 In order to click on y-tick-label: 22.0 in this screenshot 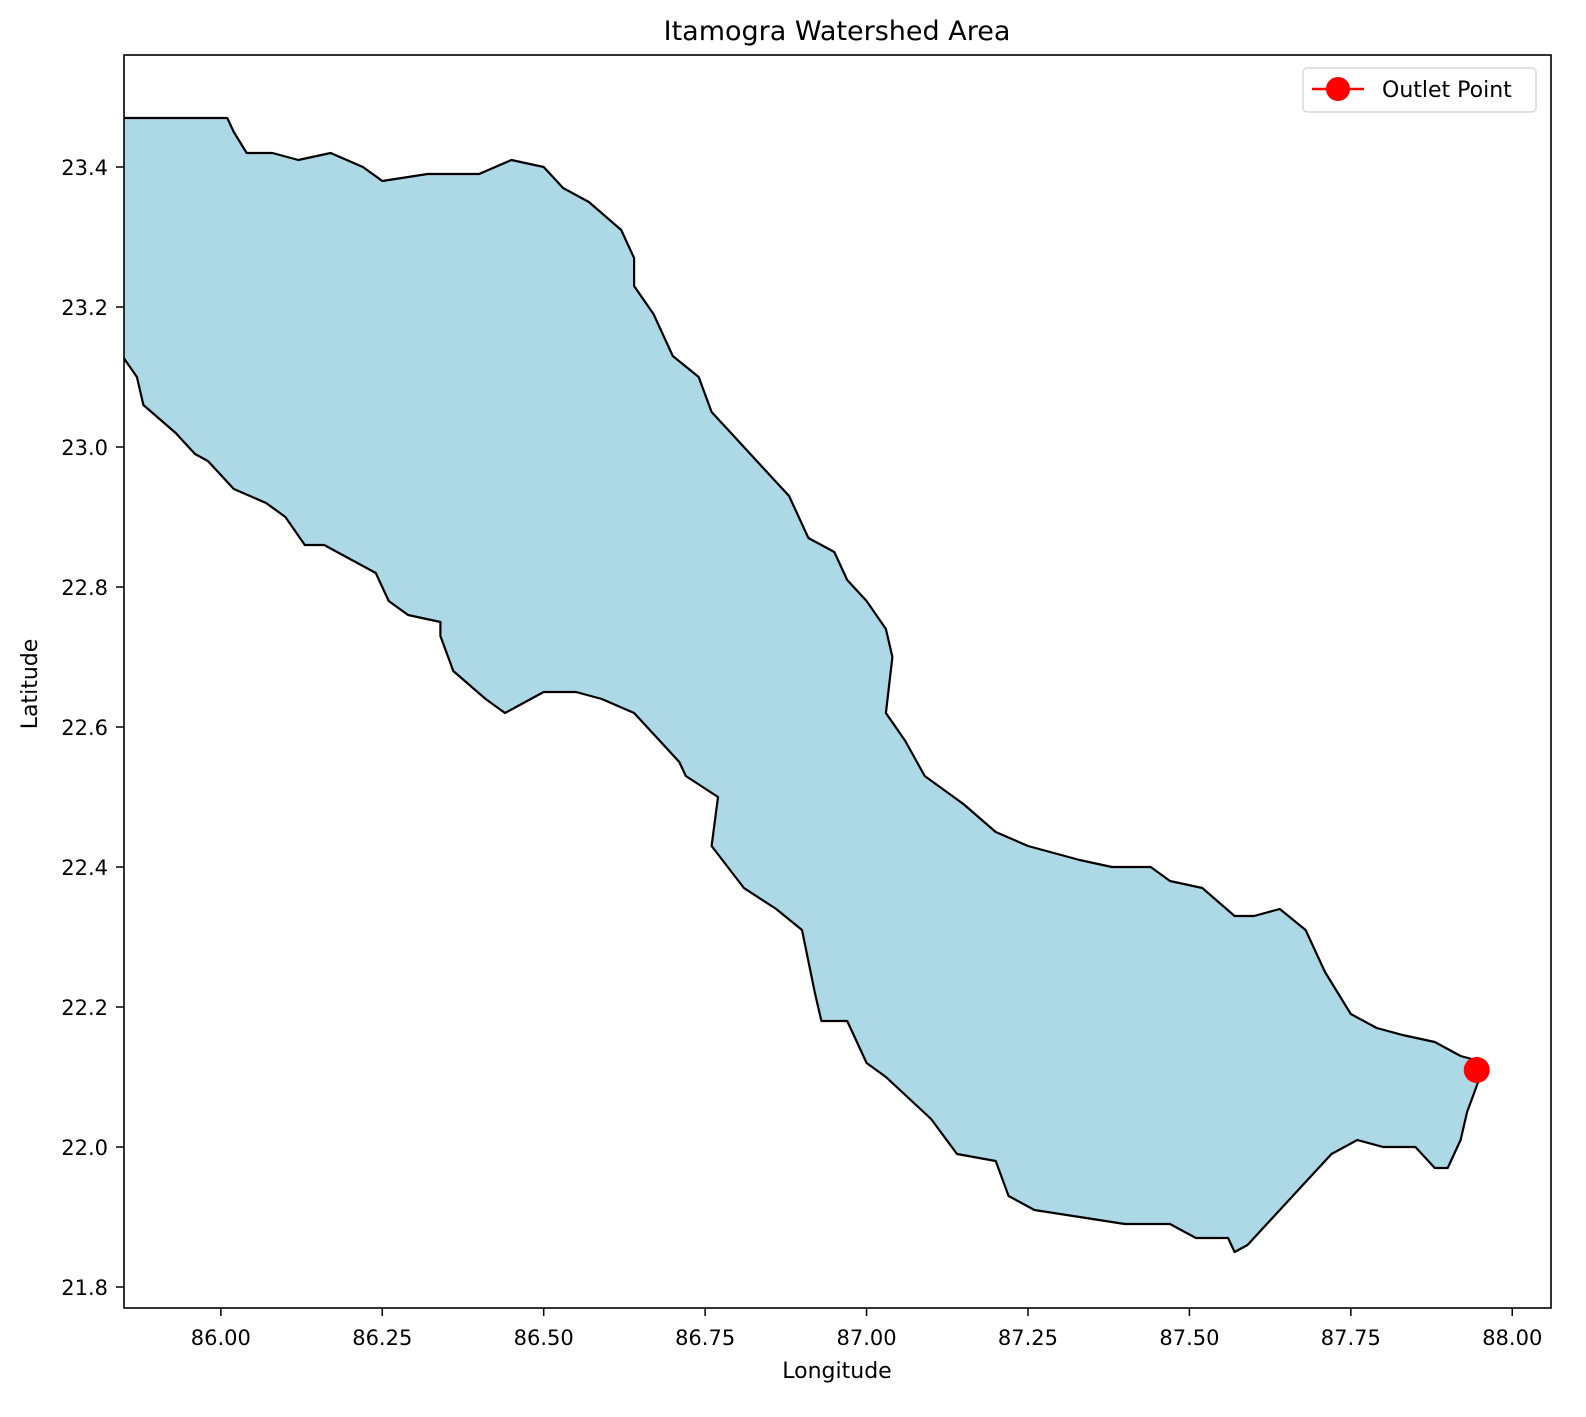, I will do `click(84, 1148)`.